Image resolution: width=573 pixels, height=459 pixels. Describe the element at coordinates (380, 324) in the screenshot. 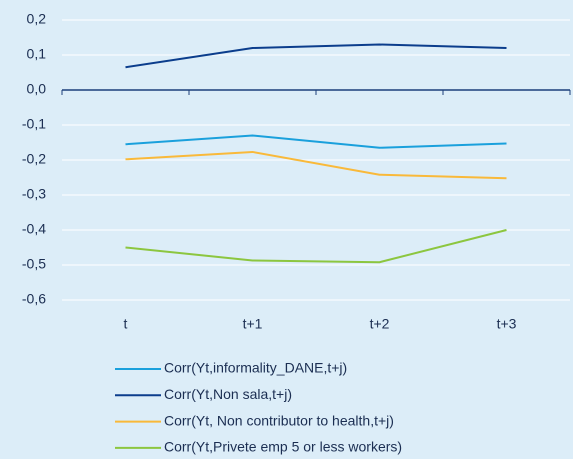

I see `x-tick-label: t+2` at that location.